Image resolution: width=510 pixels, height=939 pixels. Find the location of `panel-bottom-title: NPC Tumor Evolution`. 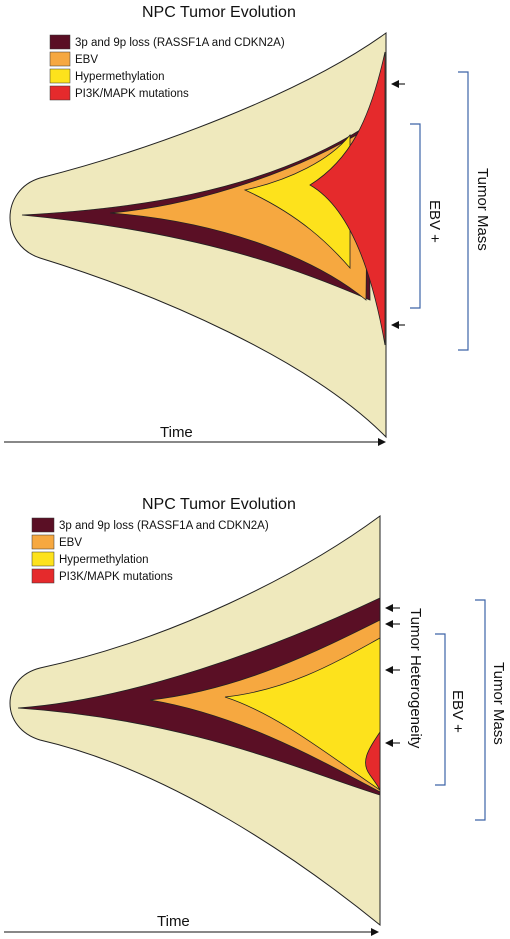

panel-bottom-title: NPC Tumor Evolution is located at coordinates (219, 504).